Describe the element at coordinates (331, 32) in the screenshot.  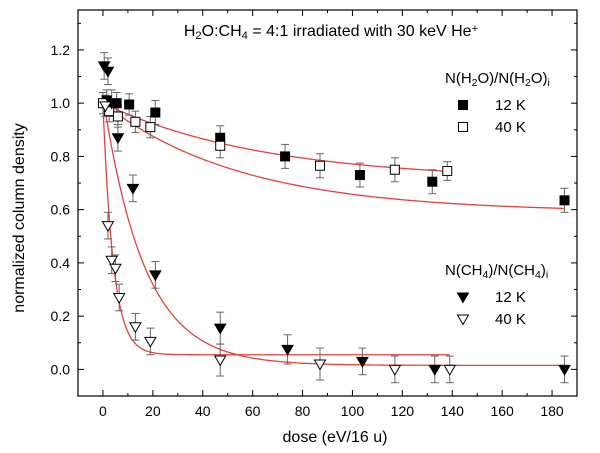
I see `chart-title: H2O:CH4 = 4:1 irradiated with 30 keV He+` at that location.